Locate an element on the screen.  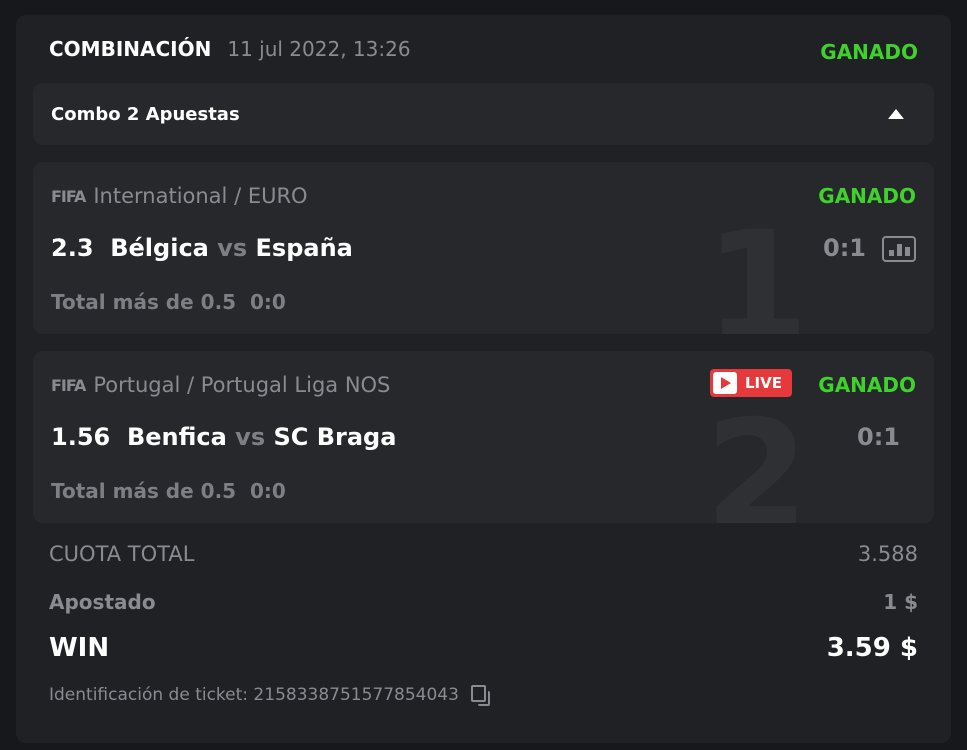
match: 2.3 Bélgica vs España is located at coordinates (202, 248).